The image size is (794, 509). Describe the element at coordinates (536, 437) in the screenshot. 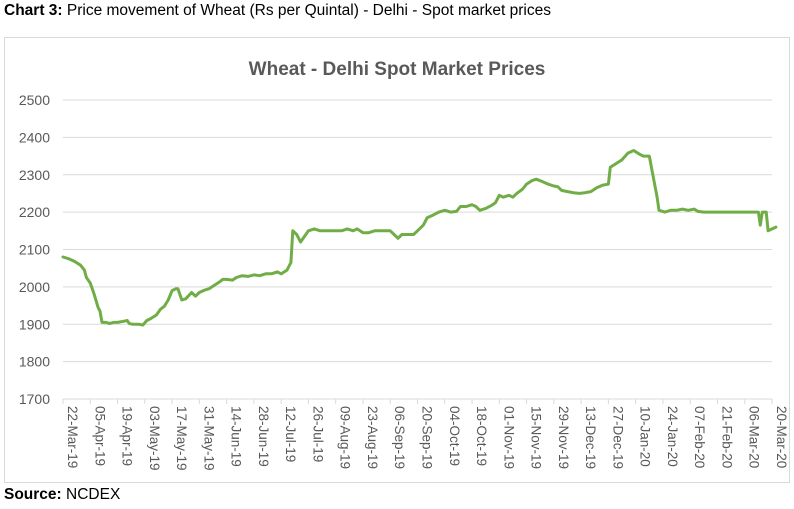

I see `x-tick-label: 15-Nov-19` at that location.